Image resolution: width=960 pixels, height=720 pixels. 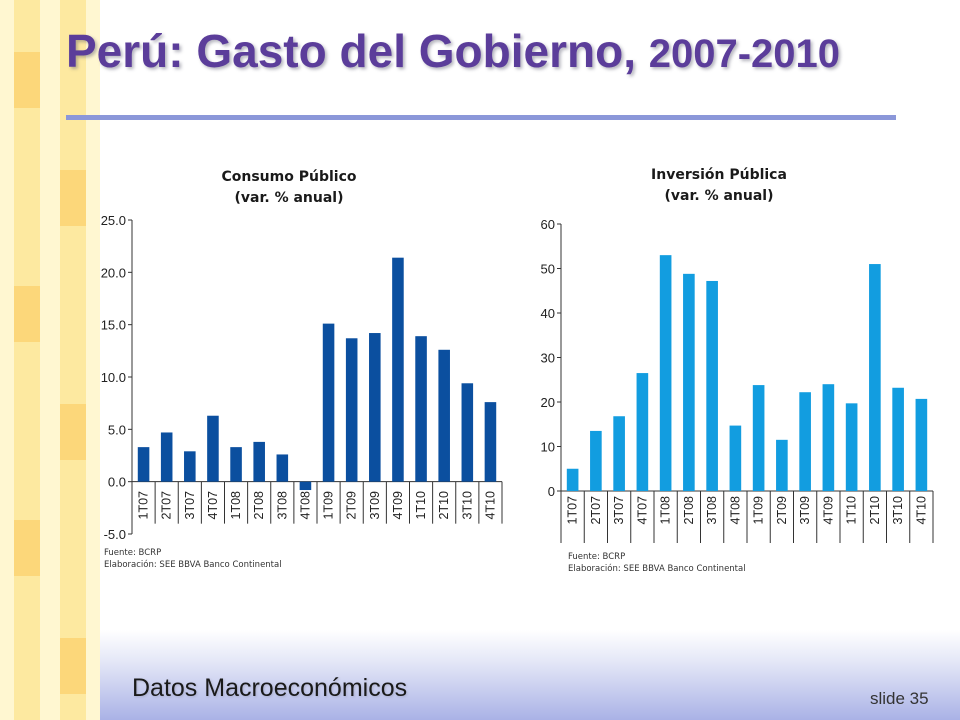 I want to click on inversion-ytick-label: 30, so click(x=548, y=358).